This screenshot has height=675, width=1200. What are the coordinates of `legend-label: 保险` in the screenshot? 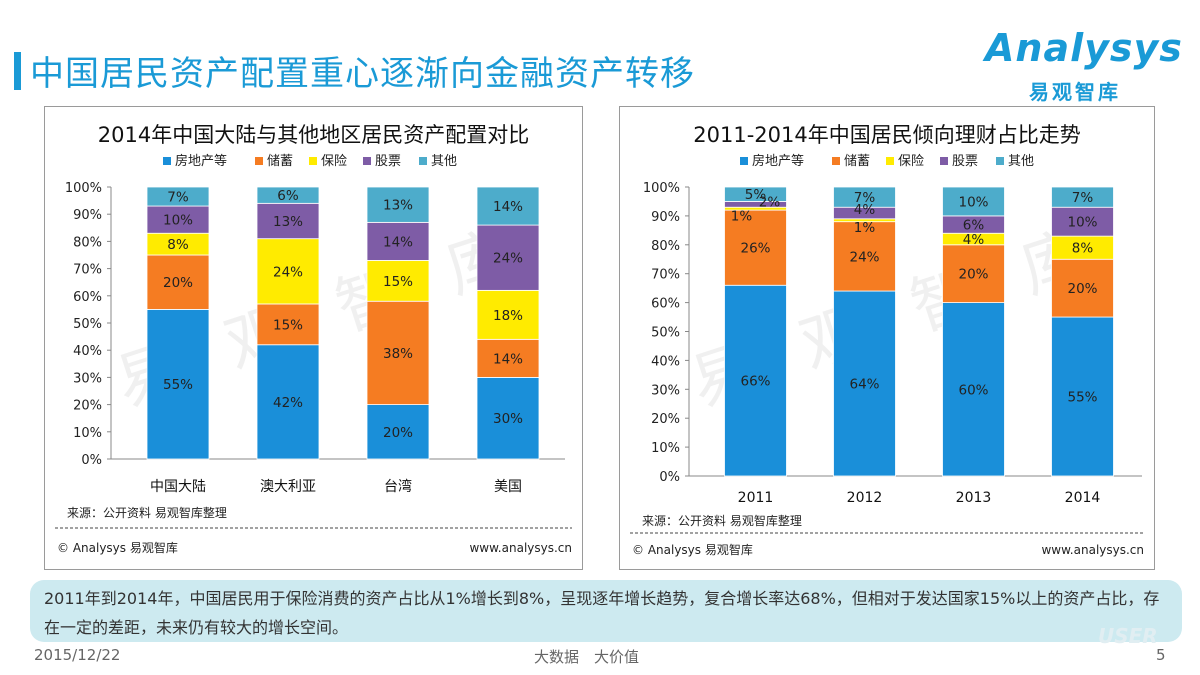 It's located at (334, 161).